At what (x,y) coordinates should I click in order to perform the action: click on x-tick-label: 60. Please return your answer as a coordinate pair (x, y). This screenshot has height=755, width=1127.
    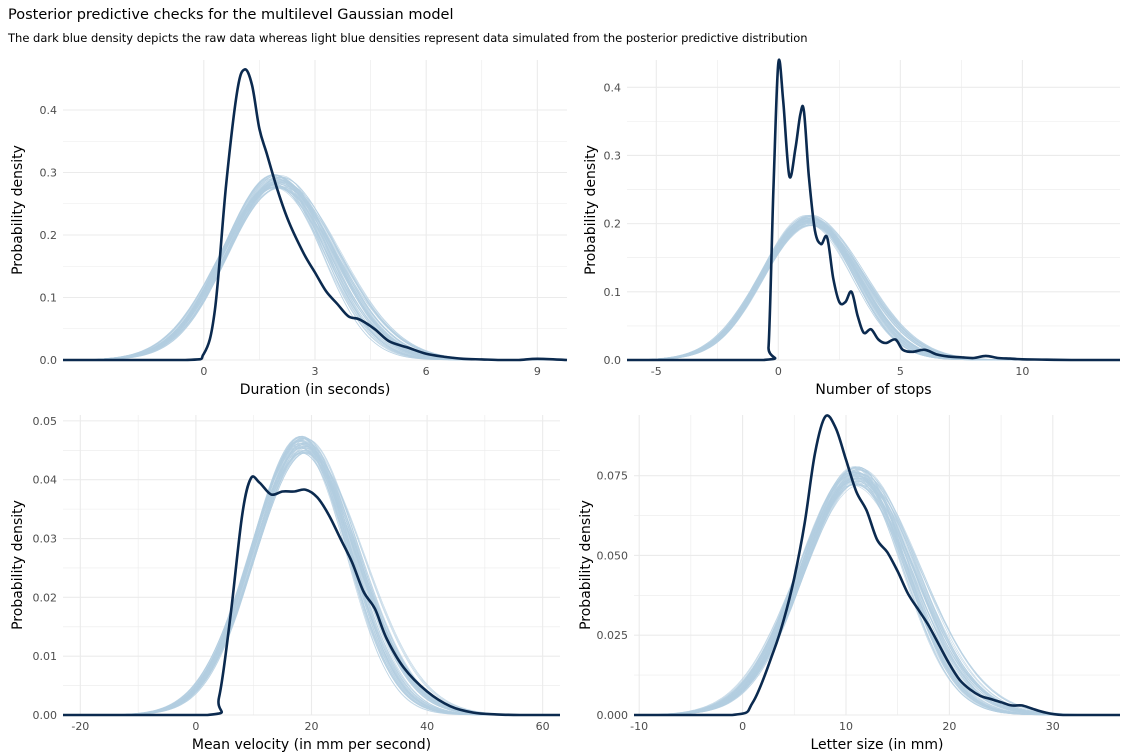
    Looking at the image, I should click on (543, 726).